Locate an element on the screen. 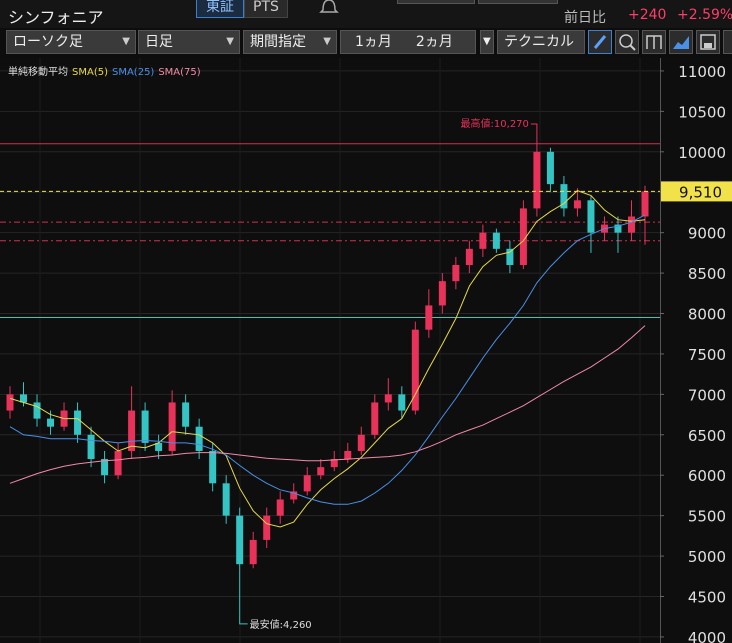 The image size is (732, 643). y-tick-label: 8000 is located at coordinates (707, 315).